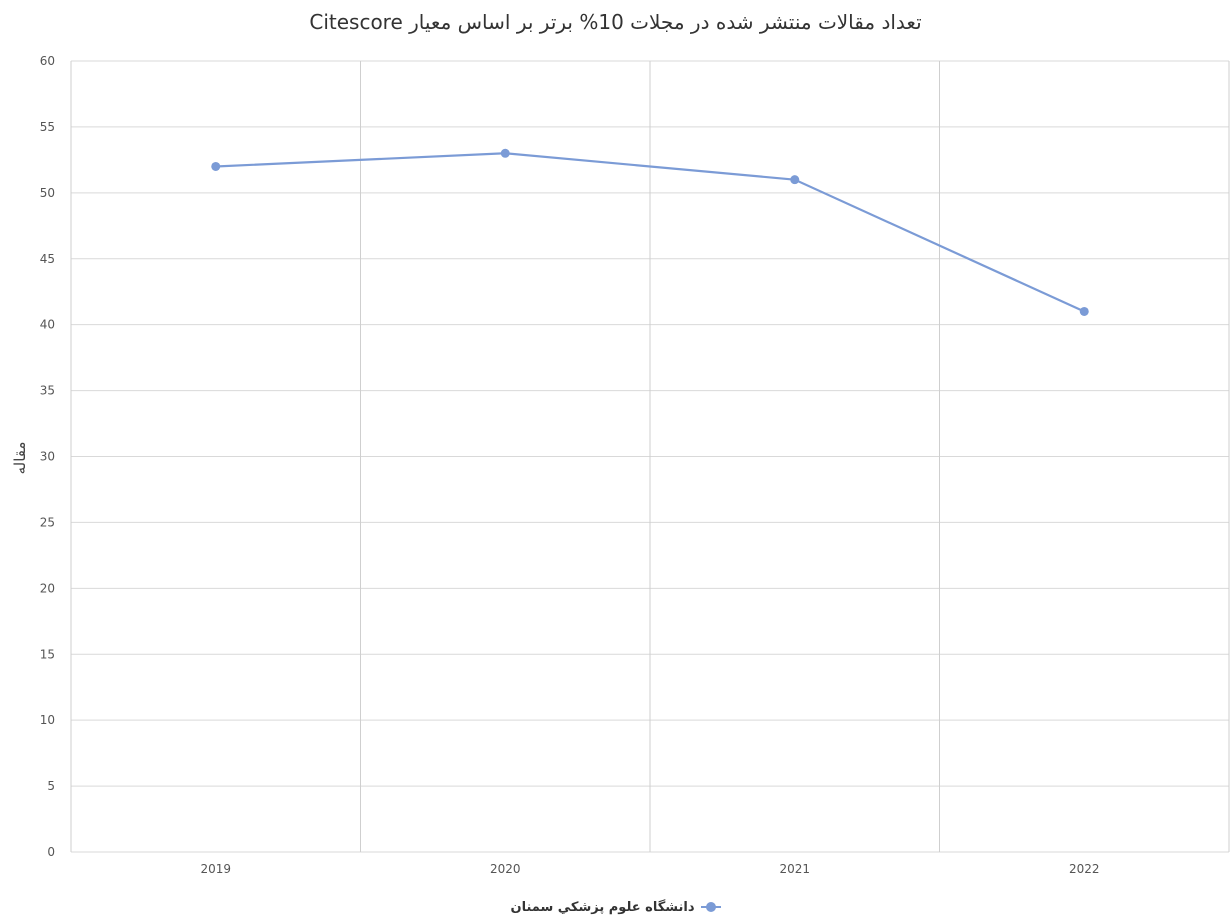  I want to click on y-tick-label: 45, so click(47, 259).